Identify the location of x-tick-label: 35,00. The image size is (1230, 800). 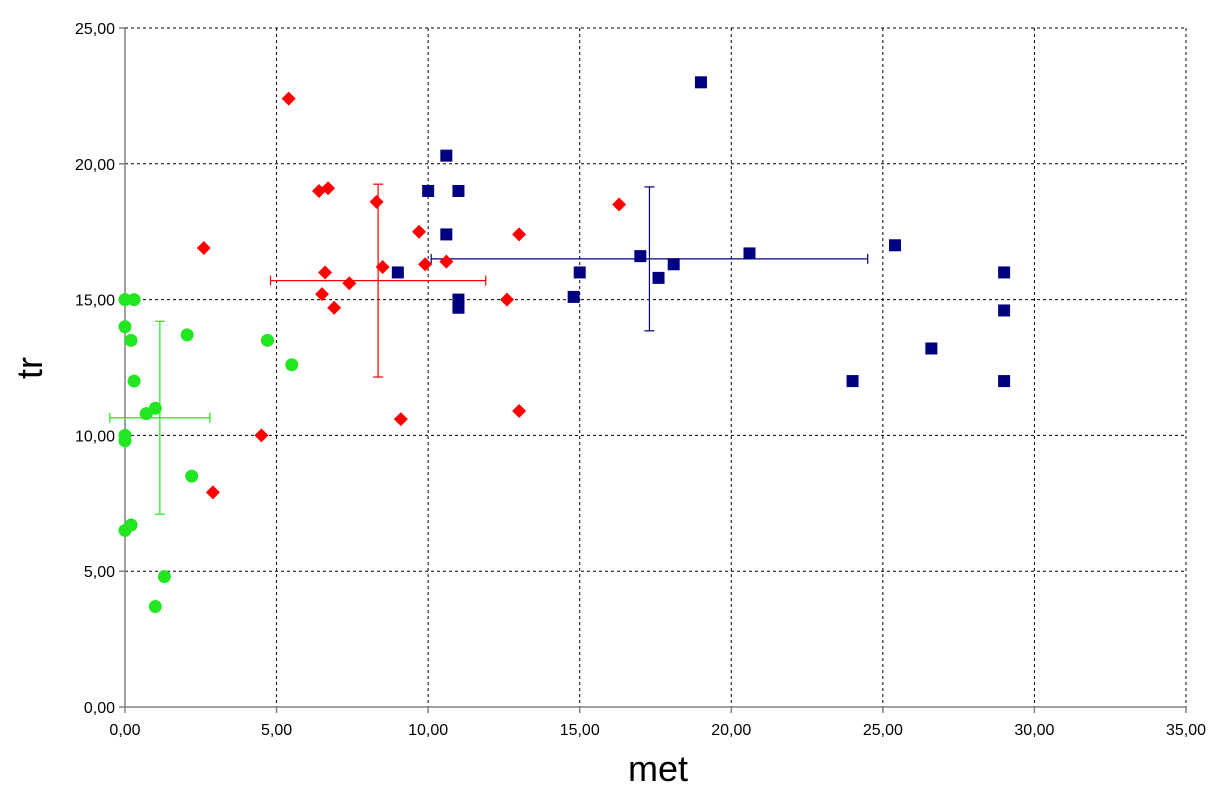
(1186, 730).